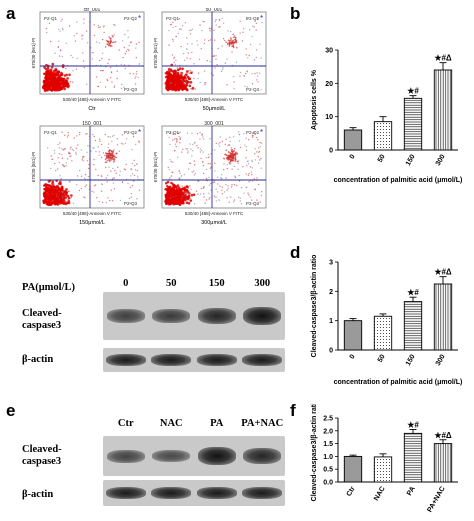  Describe the element at coordinates (441, 360) in the screenshot. I see `x-tick-label: 300` at that location.